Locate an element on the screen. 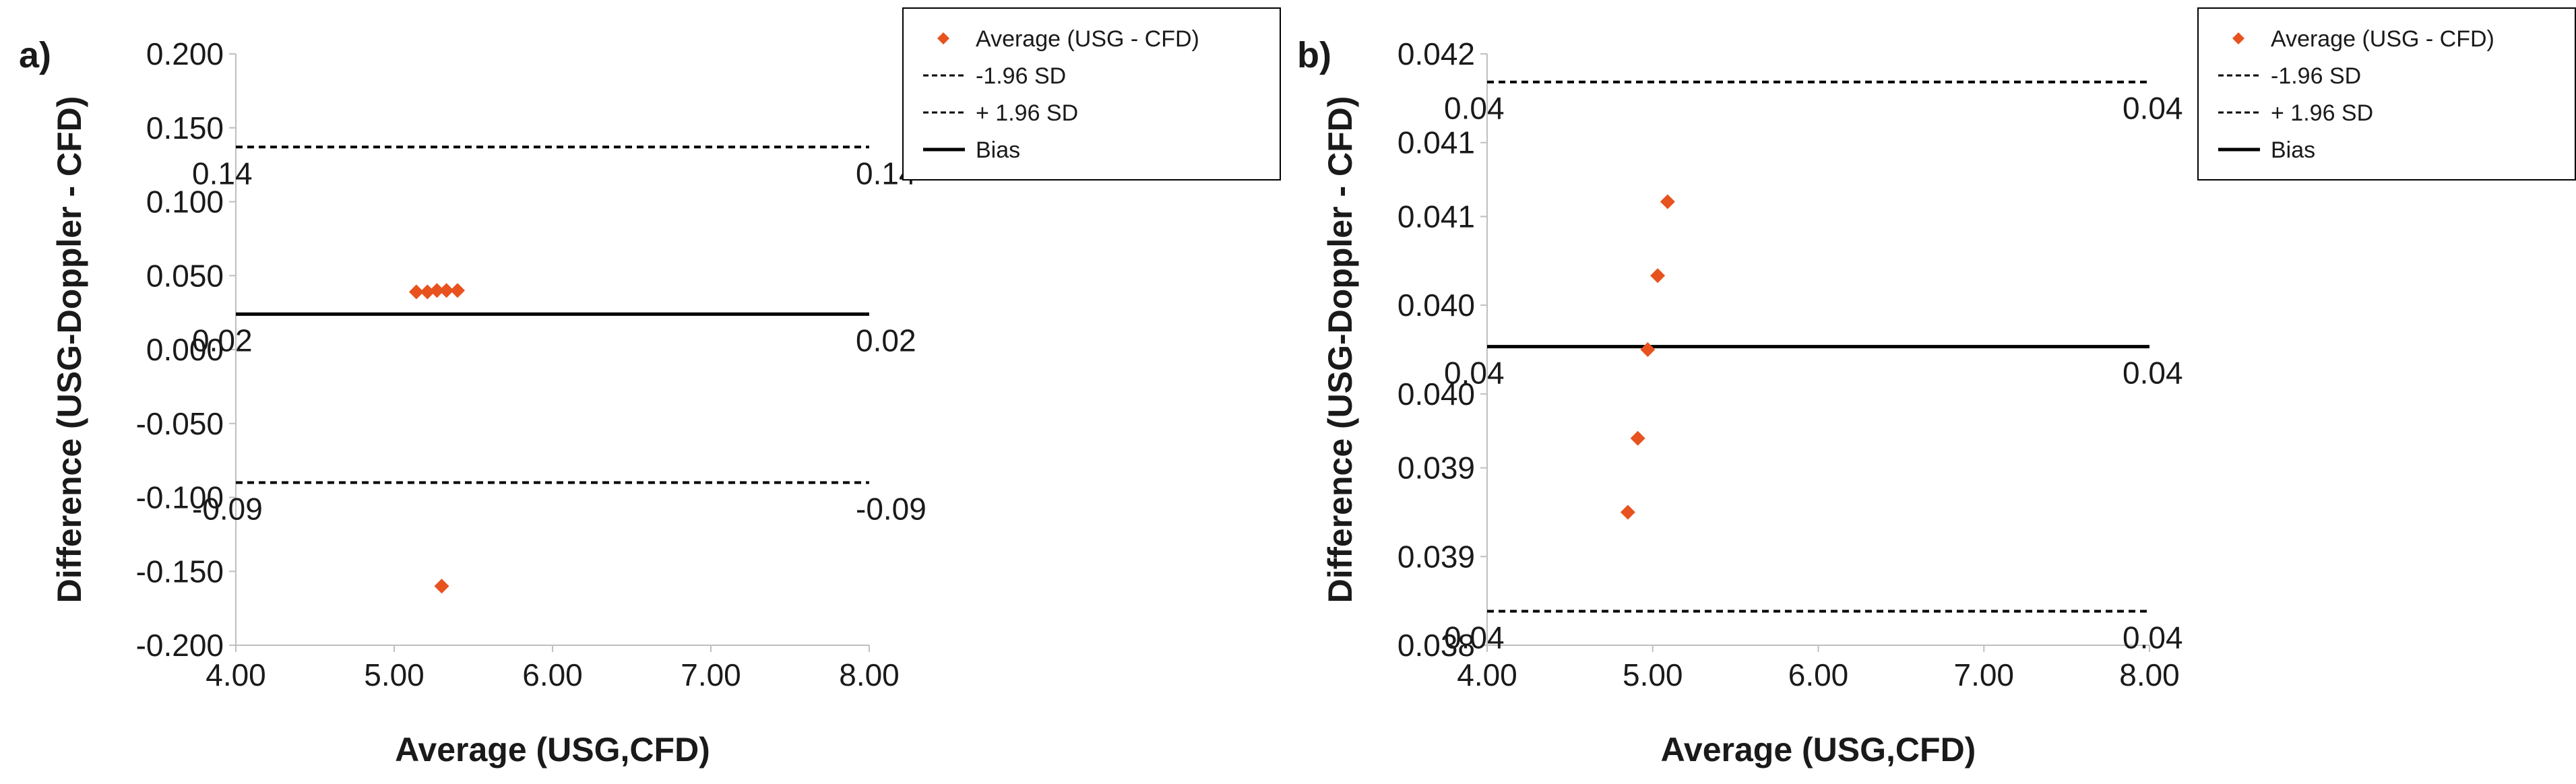 The image size is (2576, 784). y-tick-label: 0.038 is located at coordinates (1436, 645).